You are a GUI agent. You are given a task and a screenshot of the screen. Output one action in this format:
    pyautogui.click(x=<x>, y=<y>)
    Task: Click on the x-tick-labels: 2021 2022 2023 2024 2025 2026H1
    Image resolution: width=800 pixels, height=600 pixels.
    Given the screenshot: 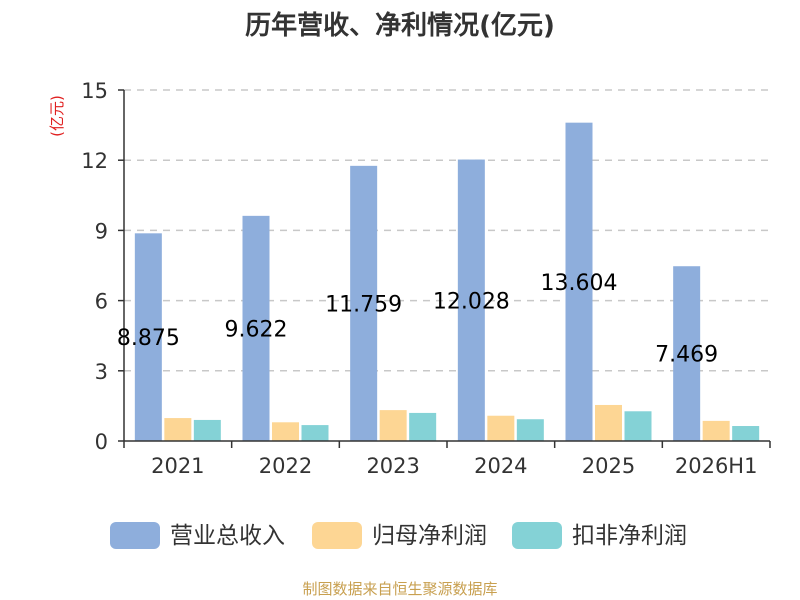 What is the action you would take?
    pyautogui.click(x=454, y=466)
    